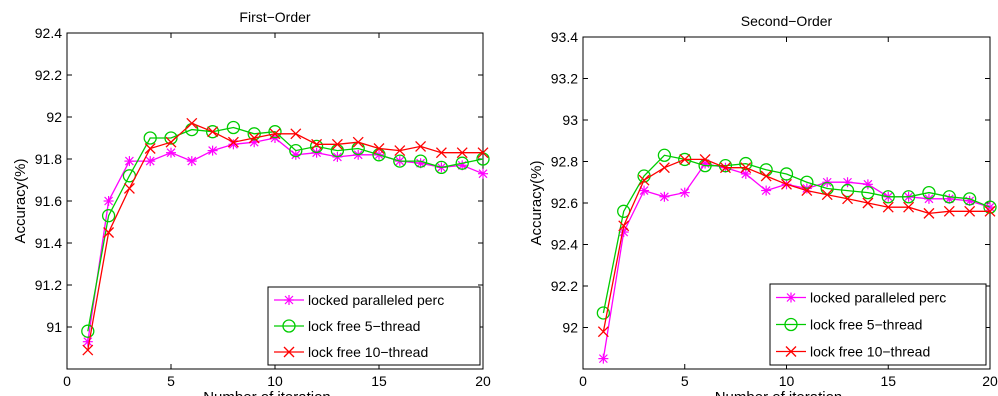 Image resolution: width=998 pixels, height=396 pixels. What do you see at coordinates (48, 159) in the screenshot?
I see `y-tick-label: 91.8` at bounding box center [48, 159].